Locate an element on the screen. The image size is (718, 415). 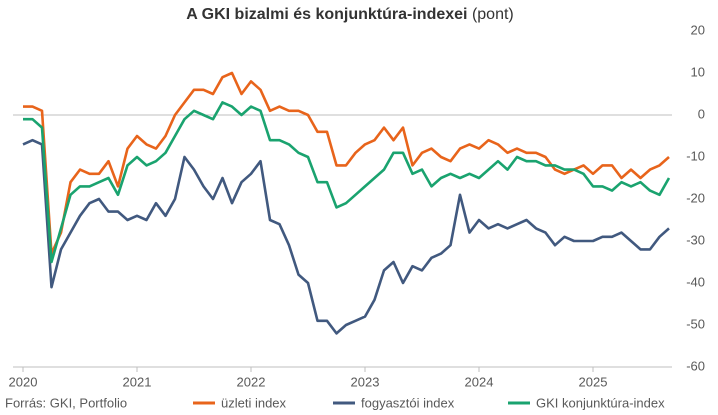
x-tick-label: 2020 is located at coordinates (23, 381).